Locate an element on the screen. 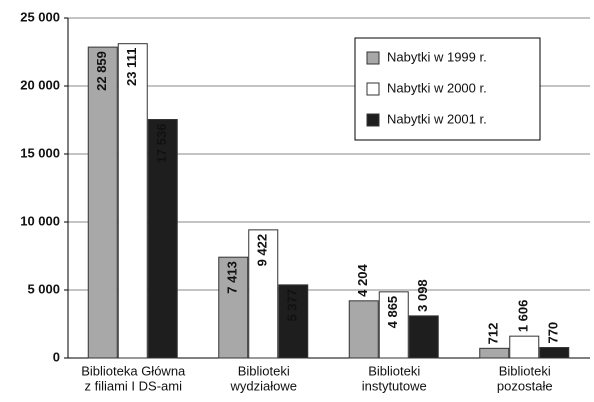 This screenshot has height=402, width=594. data-label: 23 111 is located at coordinates (131, 67).